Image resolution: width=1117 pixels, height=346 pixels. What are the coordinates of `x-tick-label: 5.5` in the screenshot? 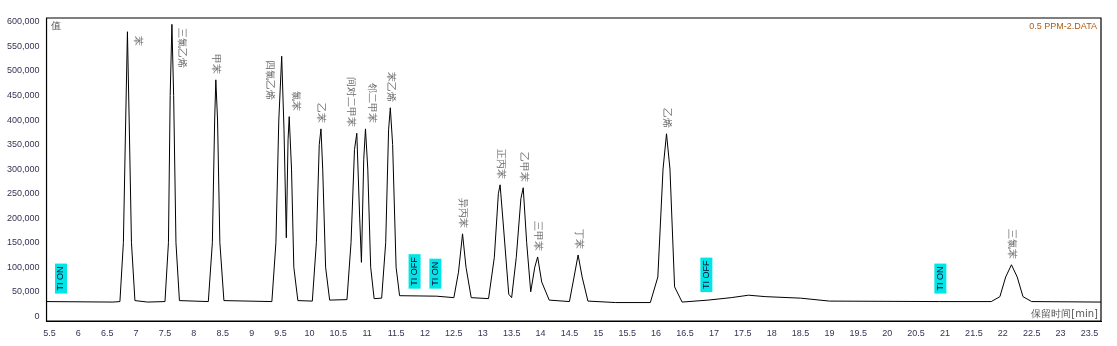 It's located at (49, 333).